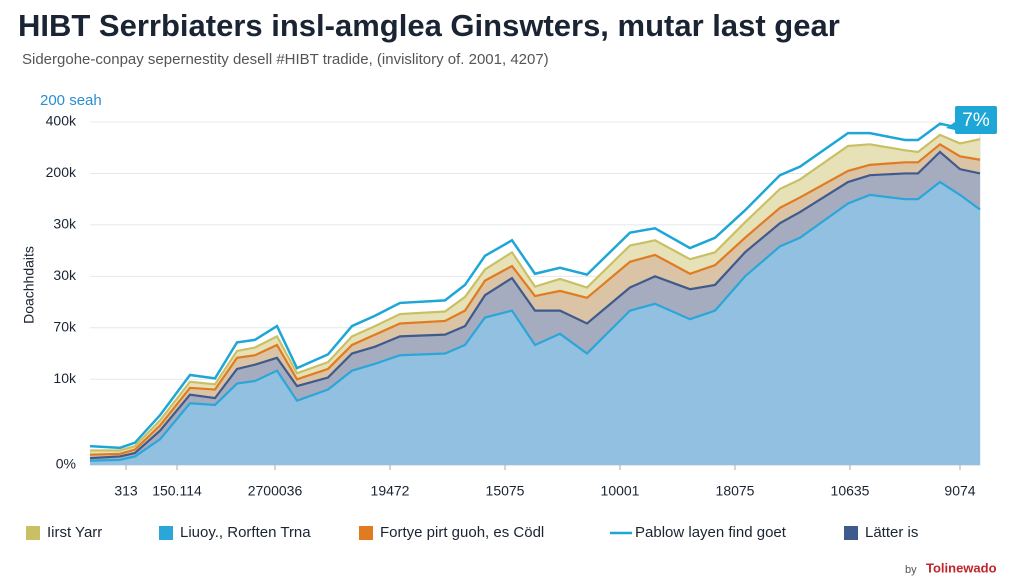 The width and height of the screenshot is (1024, 576). I want to click on annotation-box, so click(976, 120).